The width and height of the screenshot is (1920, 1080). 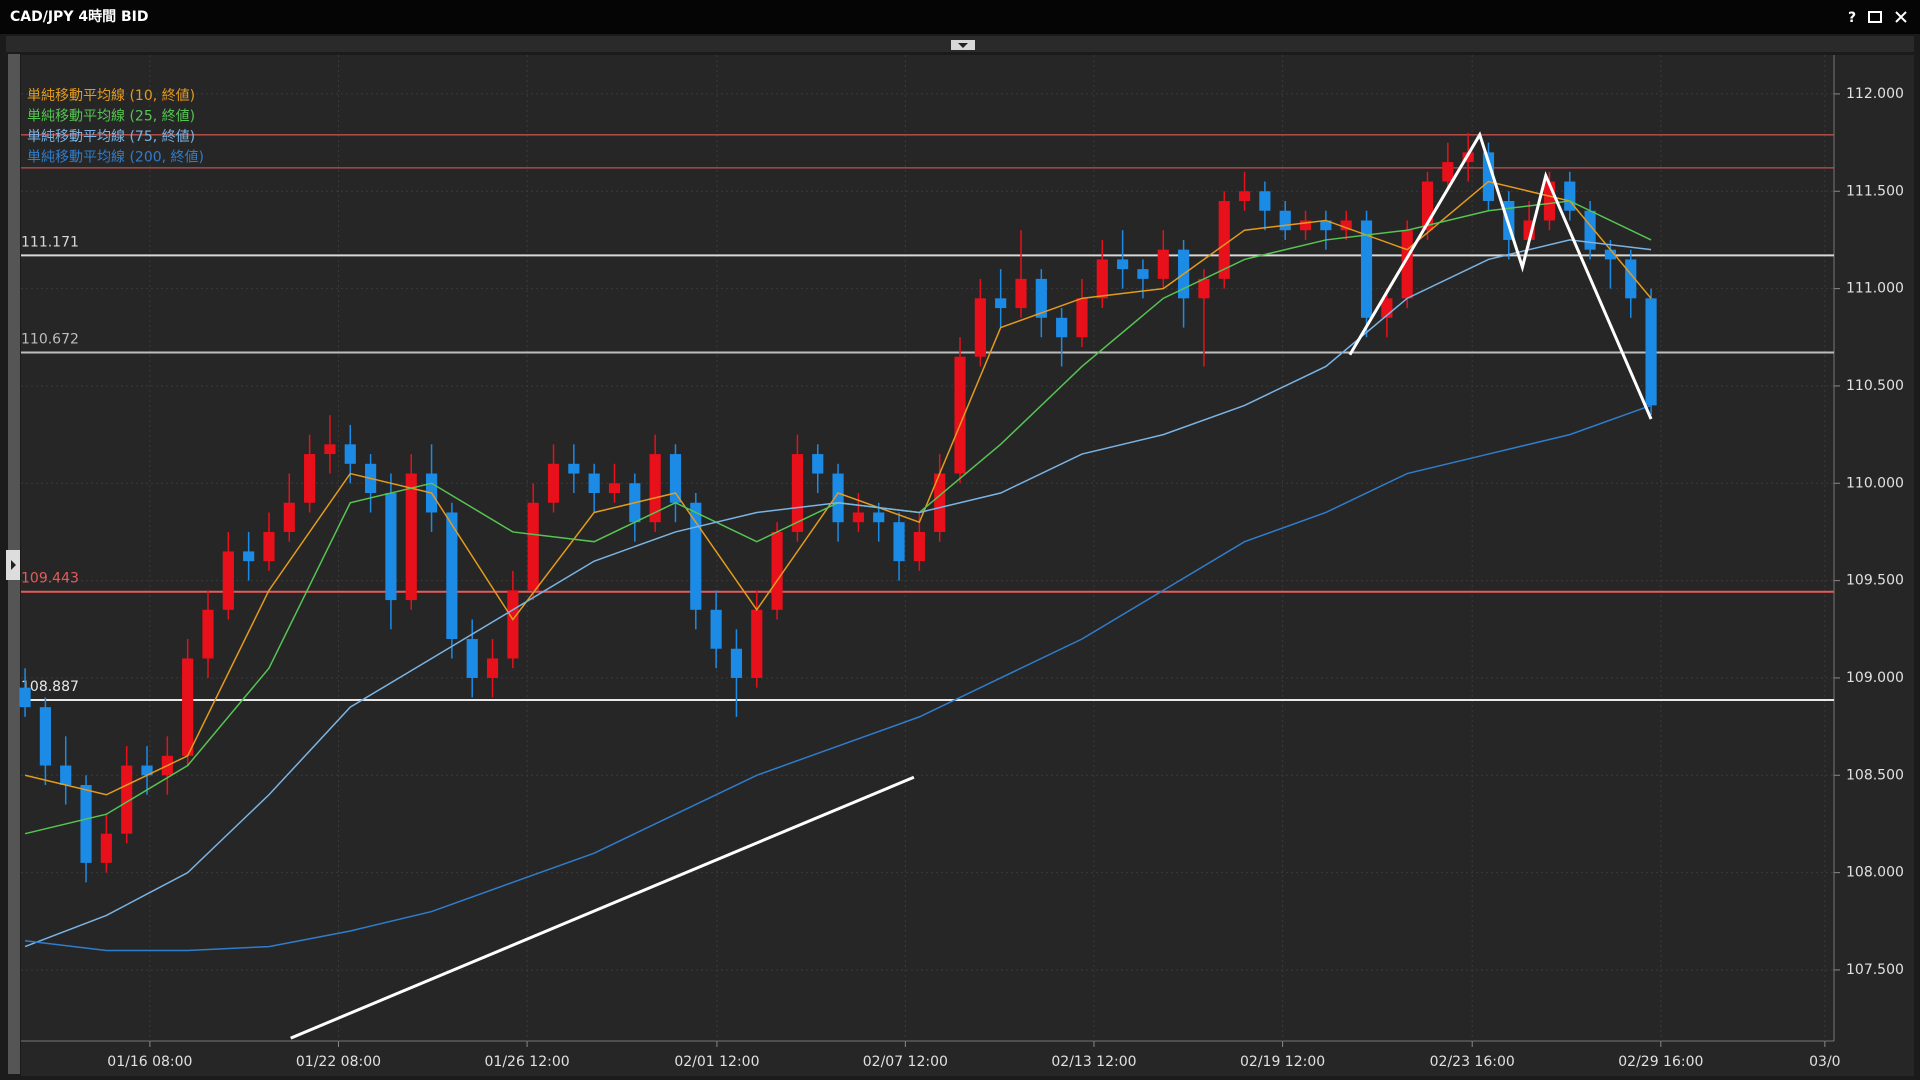 I want to click on y-tick-label: 109.000, so click(x=1875, y=678).